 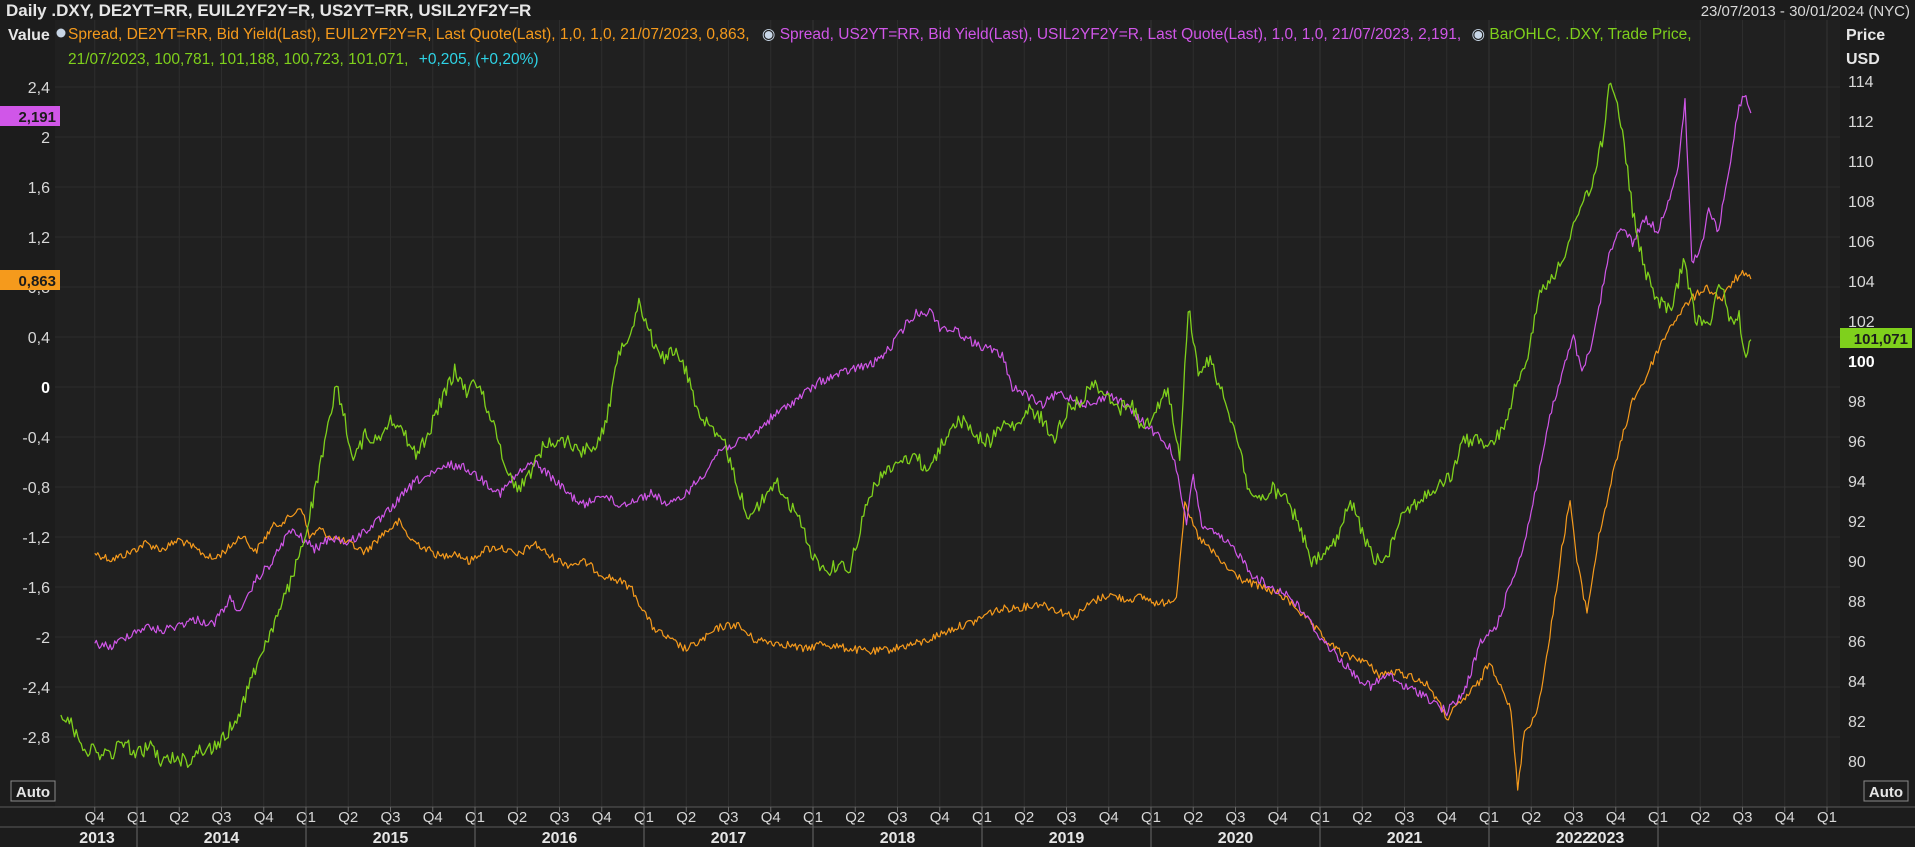 I want to click on right-tick-label: 98, so click(x=1857, y=402).